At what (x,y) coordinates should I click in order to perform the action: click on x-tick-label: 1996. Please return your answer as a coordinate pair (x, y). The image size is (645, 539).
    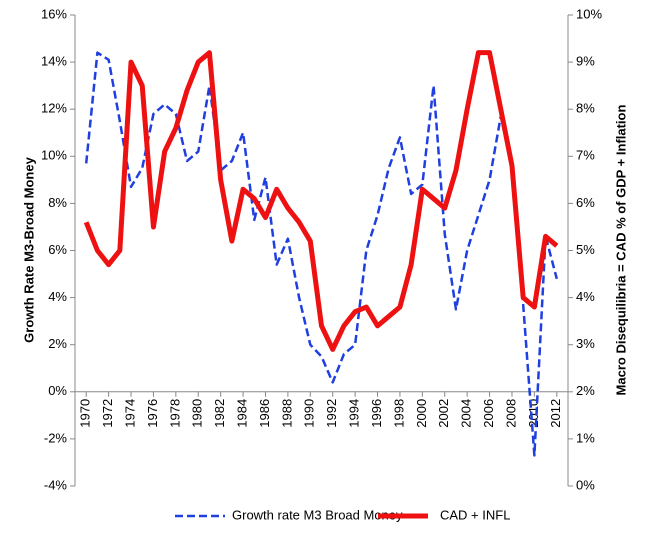
    Looking at the image, I should click on (376, 413).